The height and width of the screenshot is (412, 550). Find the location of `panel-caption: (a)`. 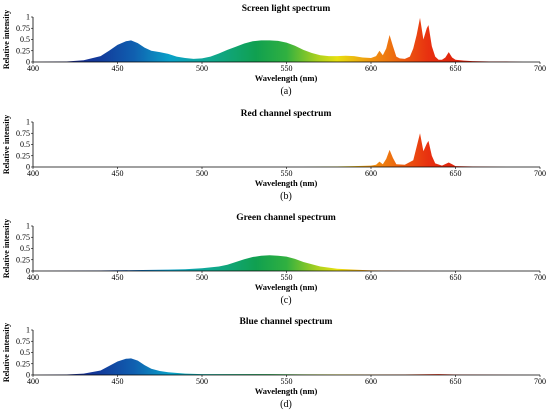

panel-caption: (a) is located at coordinates (285, 91).